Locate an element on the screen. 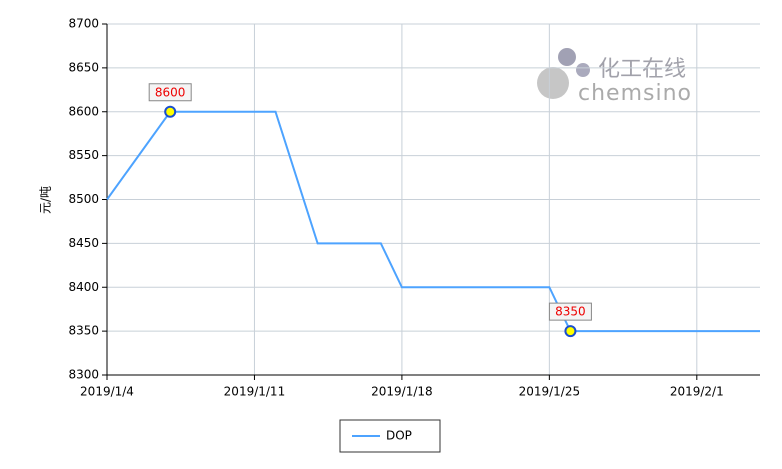 This screenshot has height=469, width=782. x-tick-label: 2019/2/1 is located at coordinates (697, 392).